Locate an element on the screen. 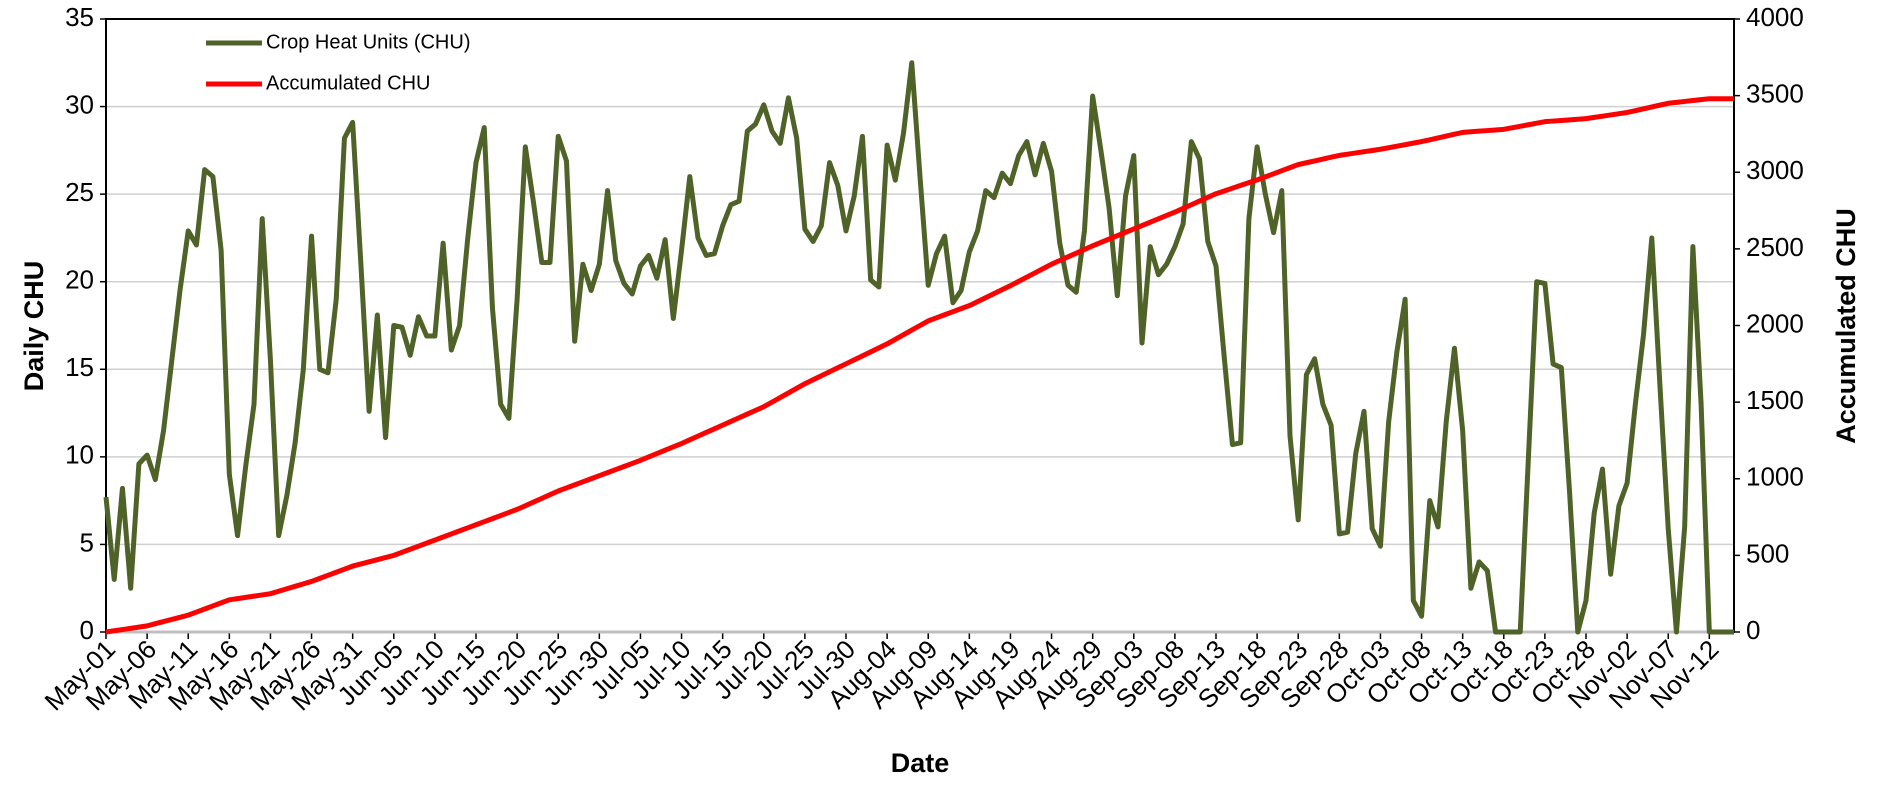  legend-label: Crop Heat Units (CHU) is located at coordinates (368, 42).